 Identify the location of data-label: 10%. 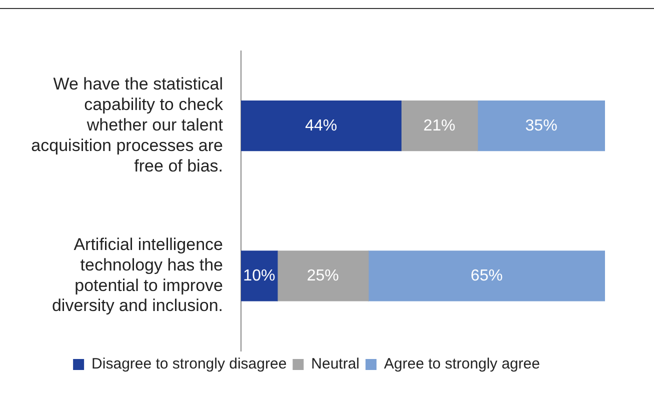
(259, 275).